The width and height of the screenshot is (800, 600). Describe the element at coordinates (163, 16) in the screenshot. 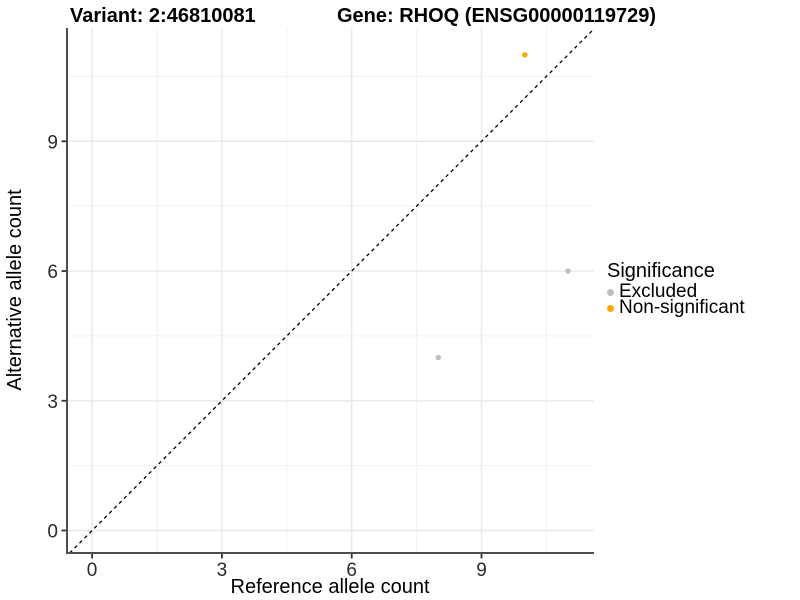

I see `plot-title-variant: Variant: 2:46810081` at that location.